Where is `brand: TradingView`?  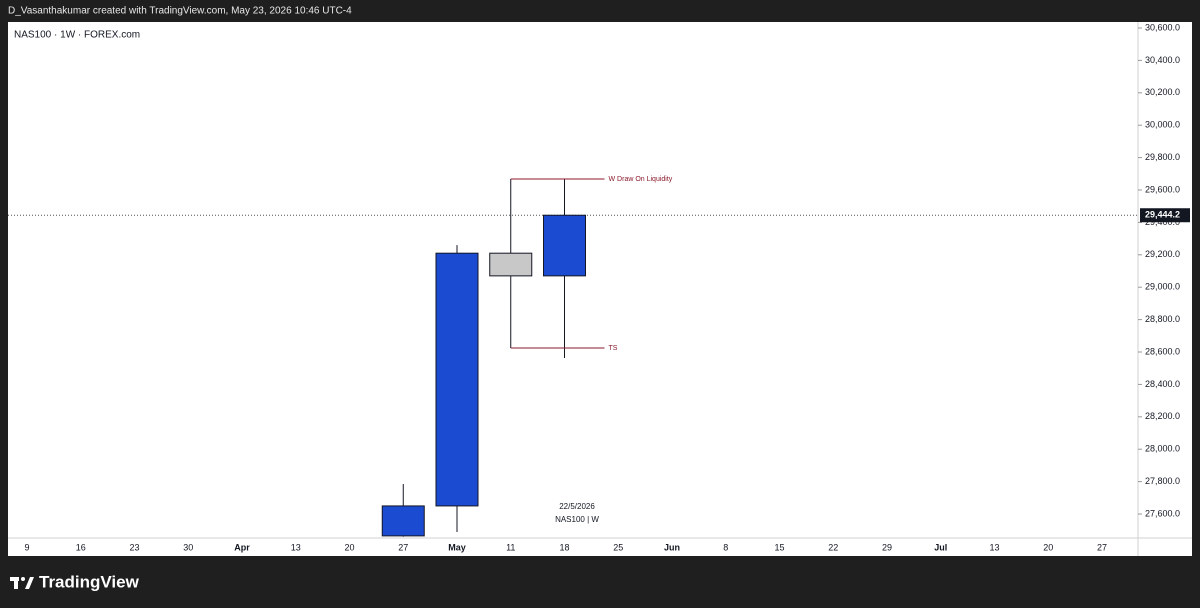
brand: TradingView is located at coordinates (89, 581).